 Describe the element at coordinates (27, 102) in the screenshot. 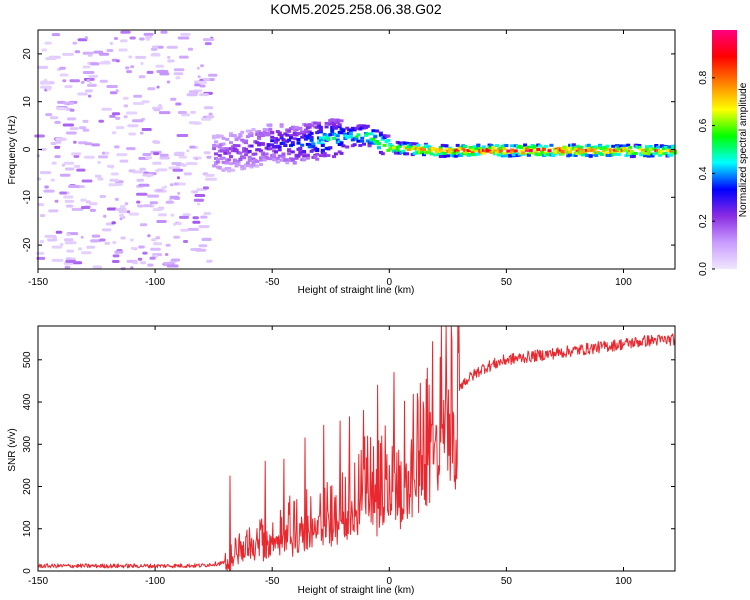

I see `spectrogram-y-tick-label: 10` at that location.